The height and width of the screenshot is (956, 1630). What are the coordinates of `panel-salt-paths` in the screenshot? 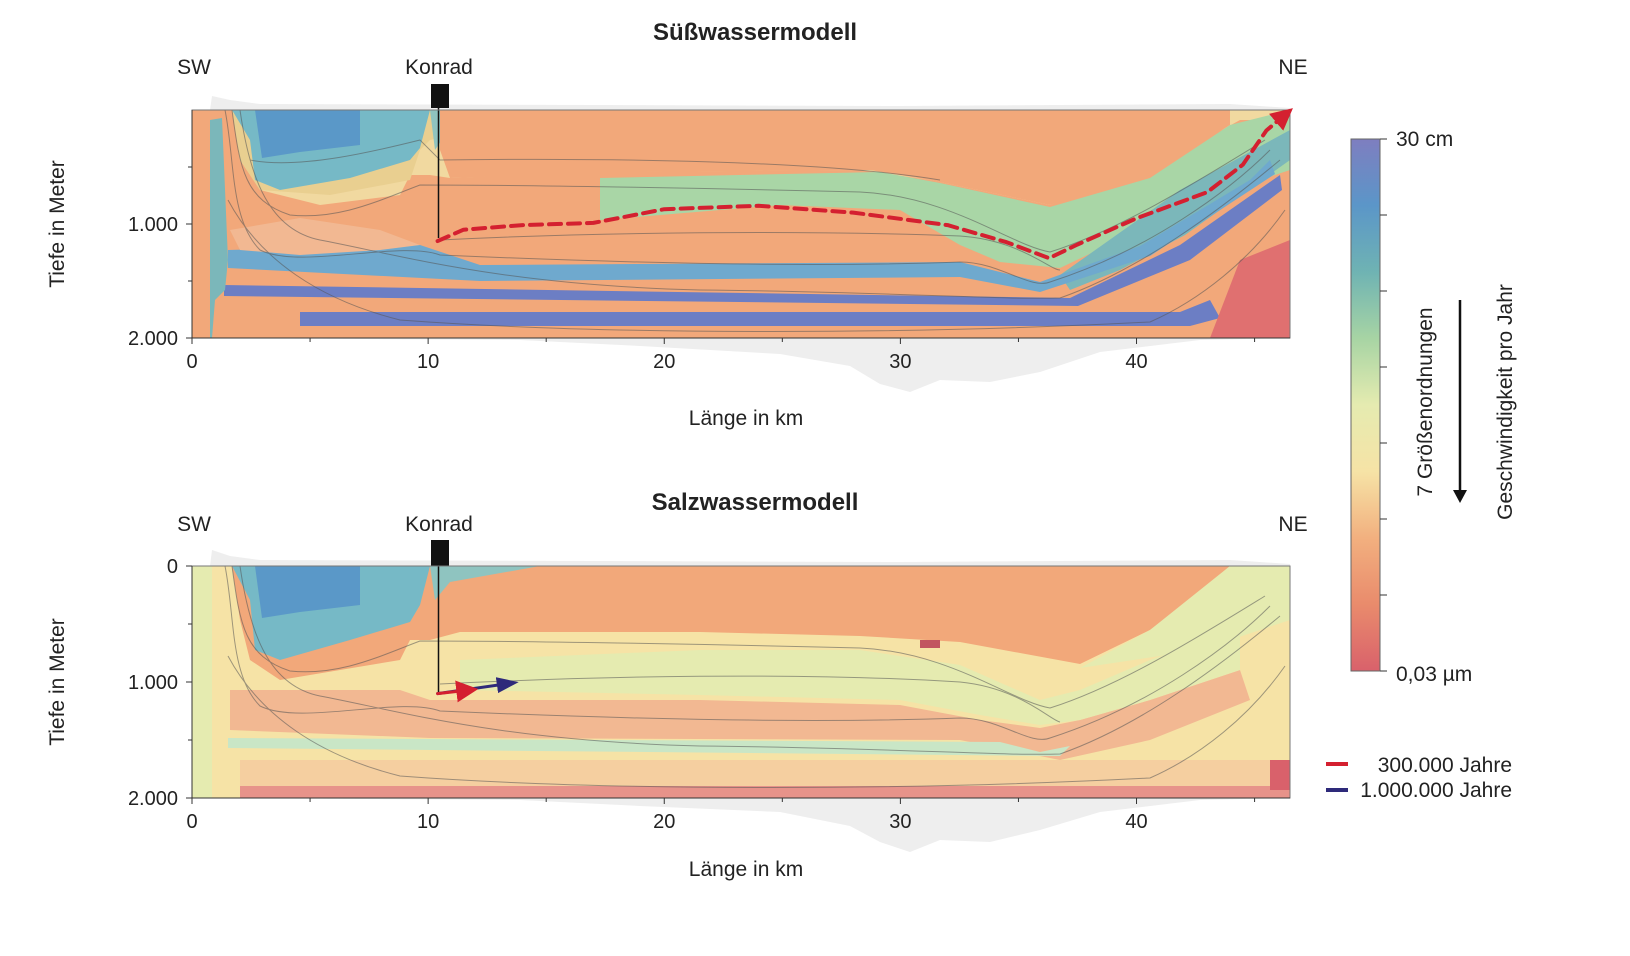 It's located at (477, 690).